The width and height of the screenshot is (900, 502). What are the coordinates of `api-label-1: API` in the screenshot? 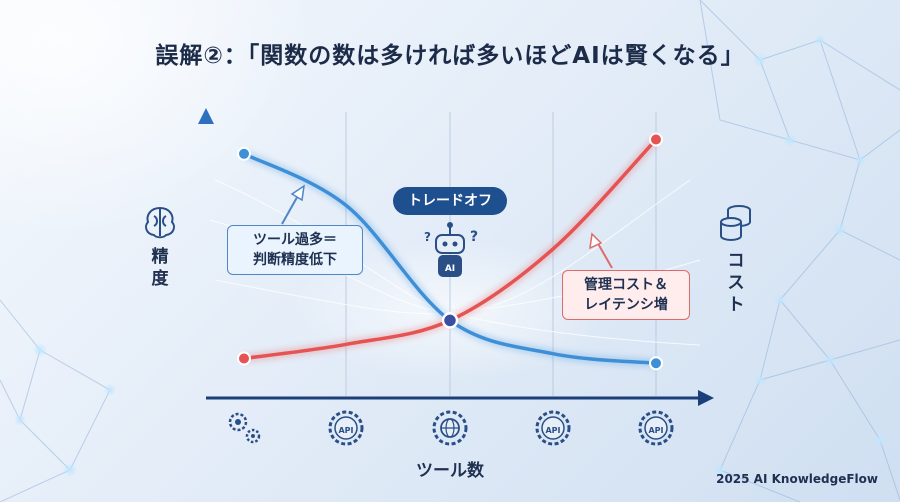 It's located at (346, 430).